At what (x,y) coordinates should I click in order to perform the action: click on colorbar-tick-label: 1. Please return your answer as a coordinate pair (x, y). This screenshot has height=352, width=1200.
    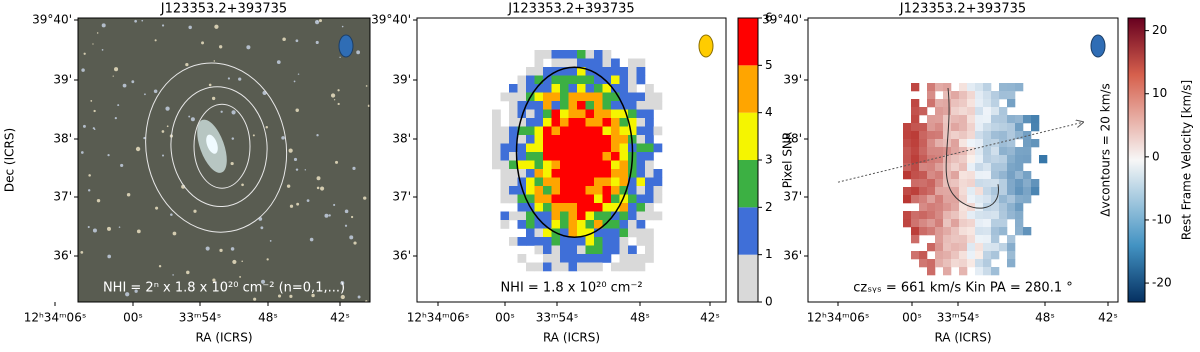
    Looking at the image, I should click on (769, 254).